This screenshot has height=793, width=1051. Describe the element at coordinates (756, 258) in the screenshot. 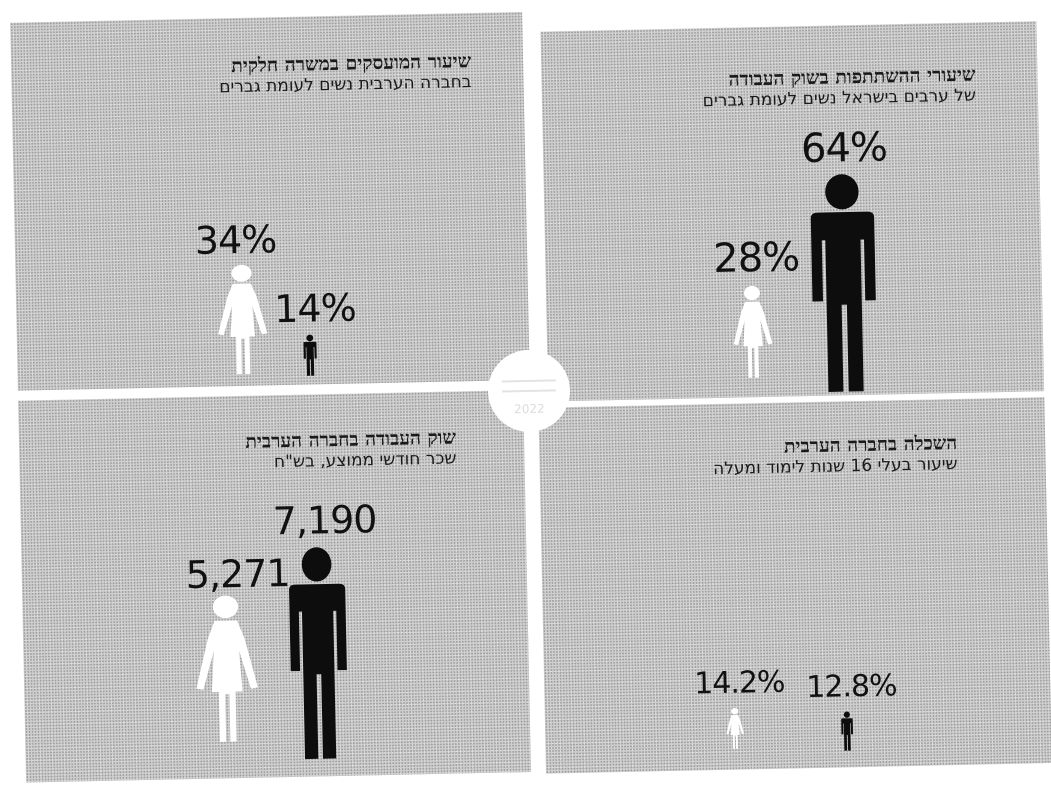

I see `women-value-label: 28%` at that location.